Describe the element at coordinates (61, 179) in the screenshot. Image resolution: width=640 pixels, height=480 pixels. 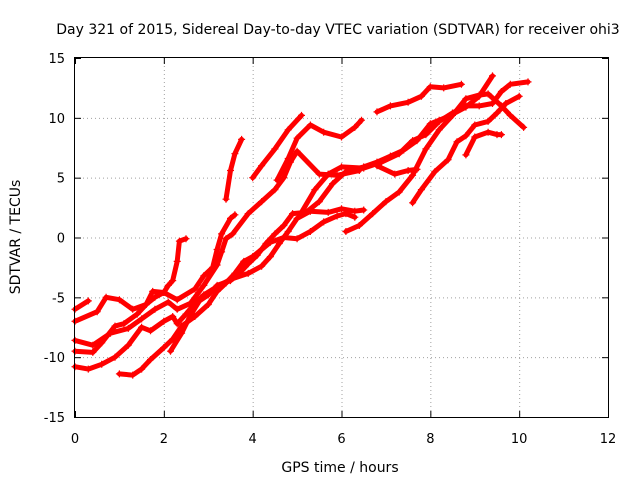
I see `y-tick-label: 5` at that location.